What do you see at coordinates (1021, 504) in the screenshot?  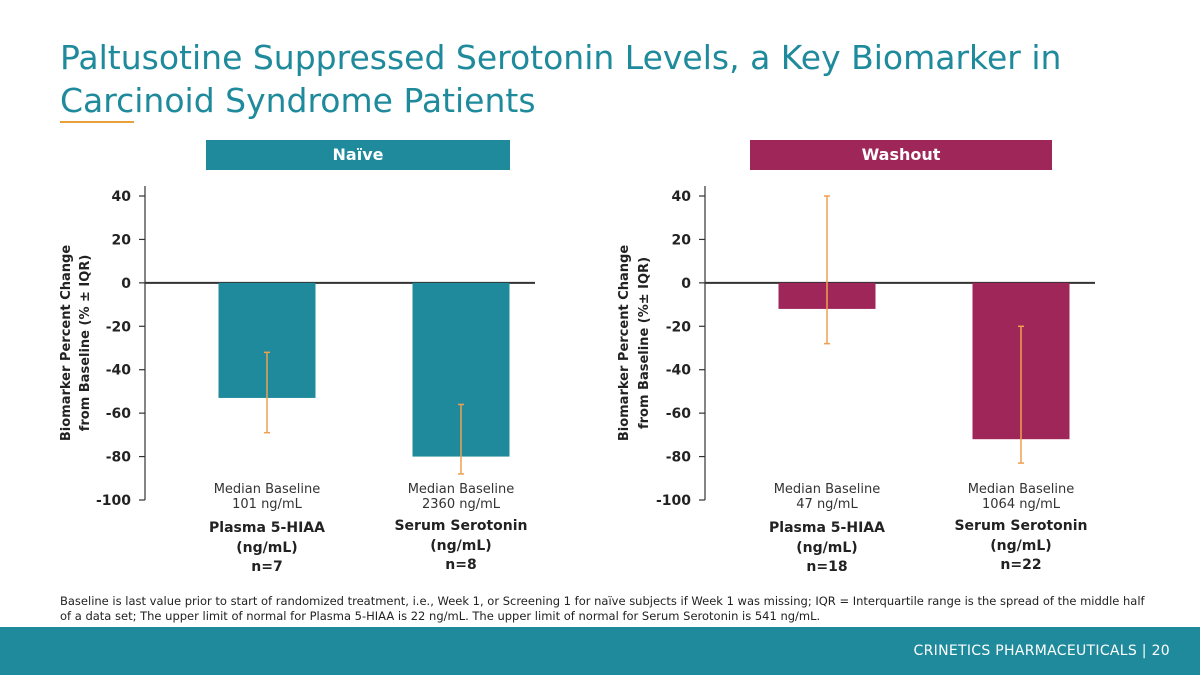 I see `washout-baseline-value-2: 1064 ng/mL` at bounding box center [1021, 504].